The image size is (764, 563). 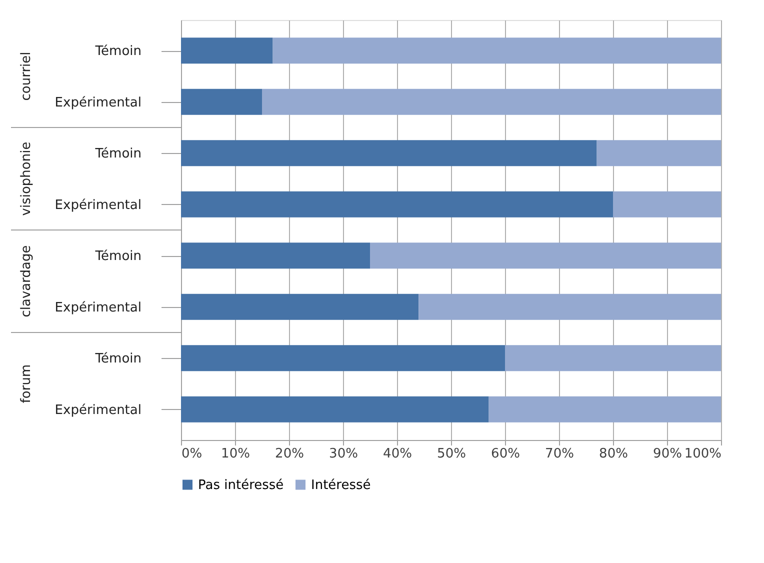 What do you see at coordinates (341, 485) in the screenshot?
I see `legend-label: Intéressé` at bounding box center [341, 485].